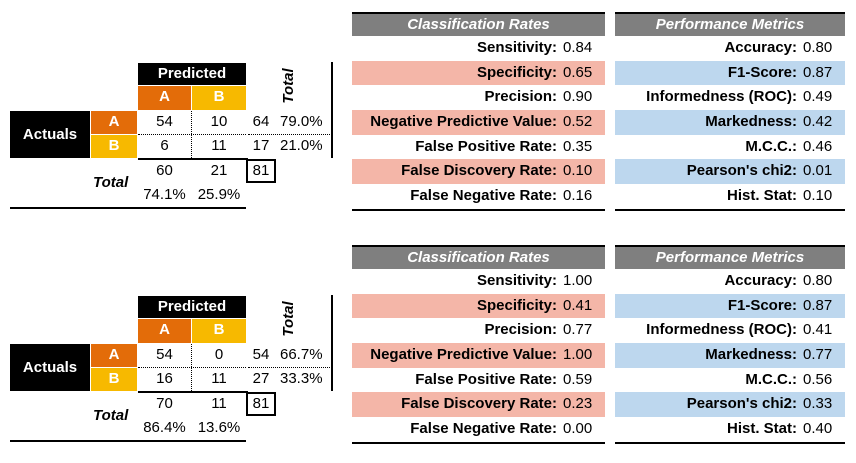  What do you see at coordinates (486, 146) in the screenshot?
I see `metric-label: False Positive Rate:` at bounding box center [486, 146].